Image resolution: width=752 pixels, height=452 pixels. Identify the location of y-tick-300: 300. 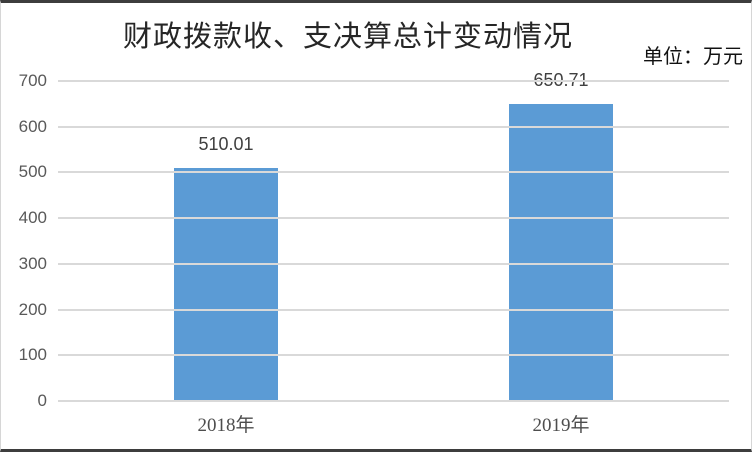
(32, 263).